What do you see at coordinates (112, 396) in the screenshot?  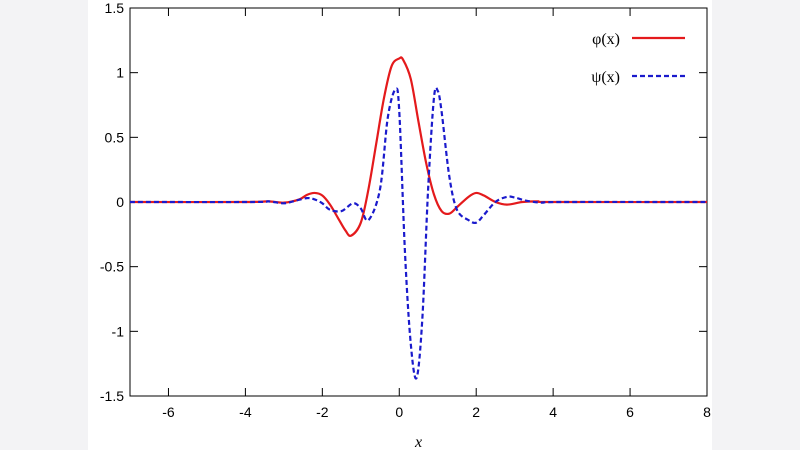 I see `y-tick-label: -1.5` at bounding box center [112, 396].